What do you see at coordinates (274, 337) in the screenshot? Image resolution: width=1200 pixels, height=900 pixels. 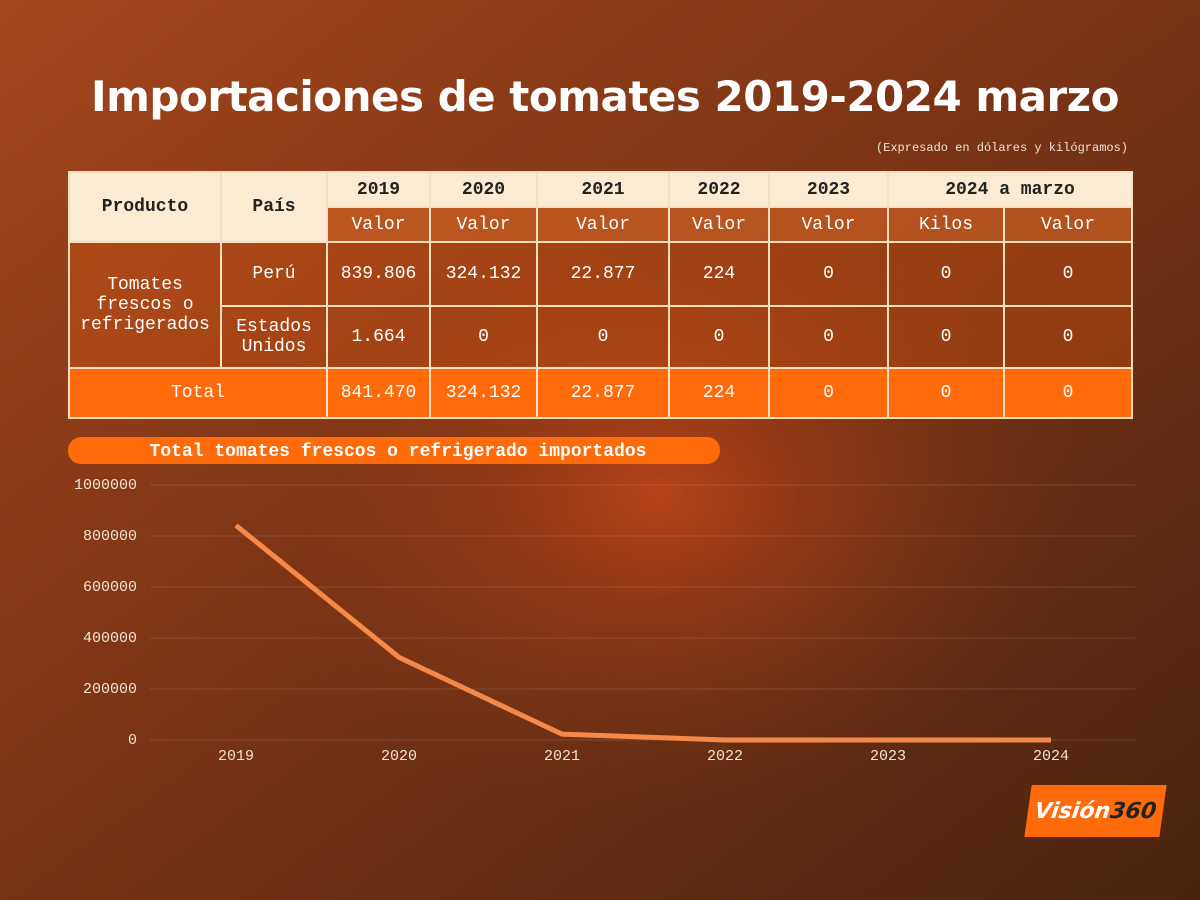 I see `country-cell: Estados Unidos` at bounding box center [274, 337].